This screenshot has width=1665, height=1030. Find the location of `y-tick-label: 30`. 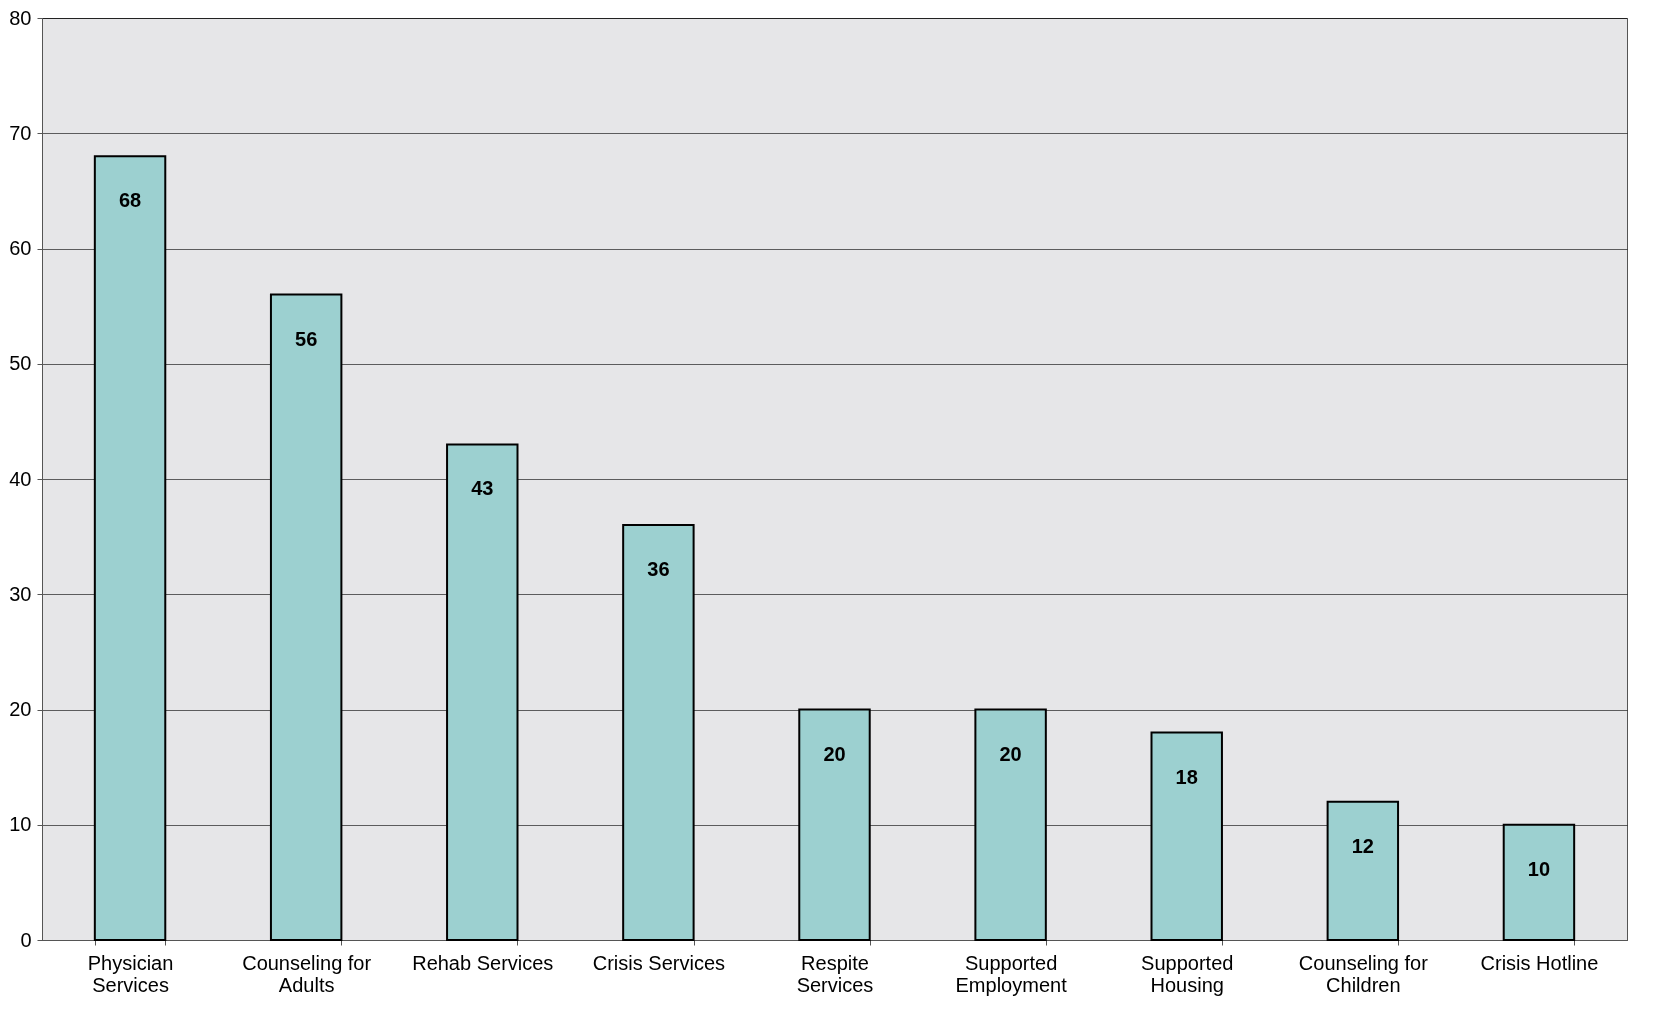

y-tick-label: 30 is located at coordinates (20, 593).